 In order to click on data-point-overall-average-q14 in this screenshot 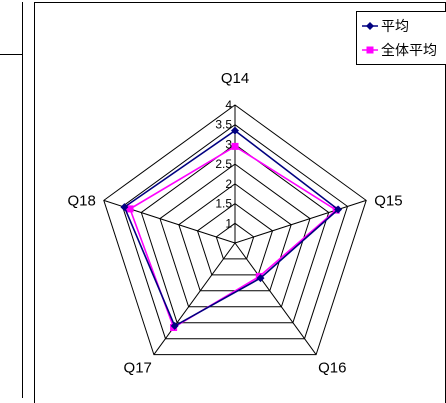, I will do `click(235, 146)`.